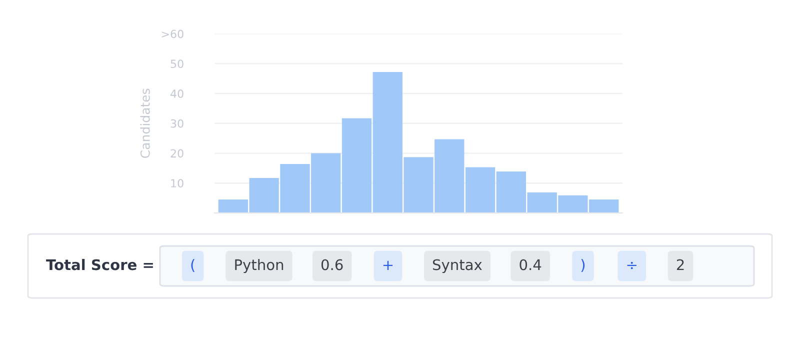 The image size is (801, 338). Describe the element at coordinates (173, 34) in the screenshot. I see `y-tick-label: >60` at that location.